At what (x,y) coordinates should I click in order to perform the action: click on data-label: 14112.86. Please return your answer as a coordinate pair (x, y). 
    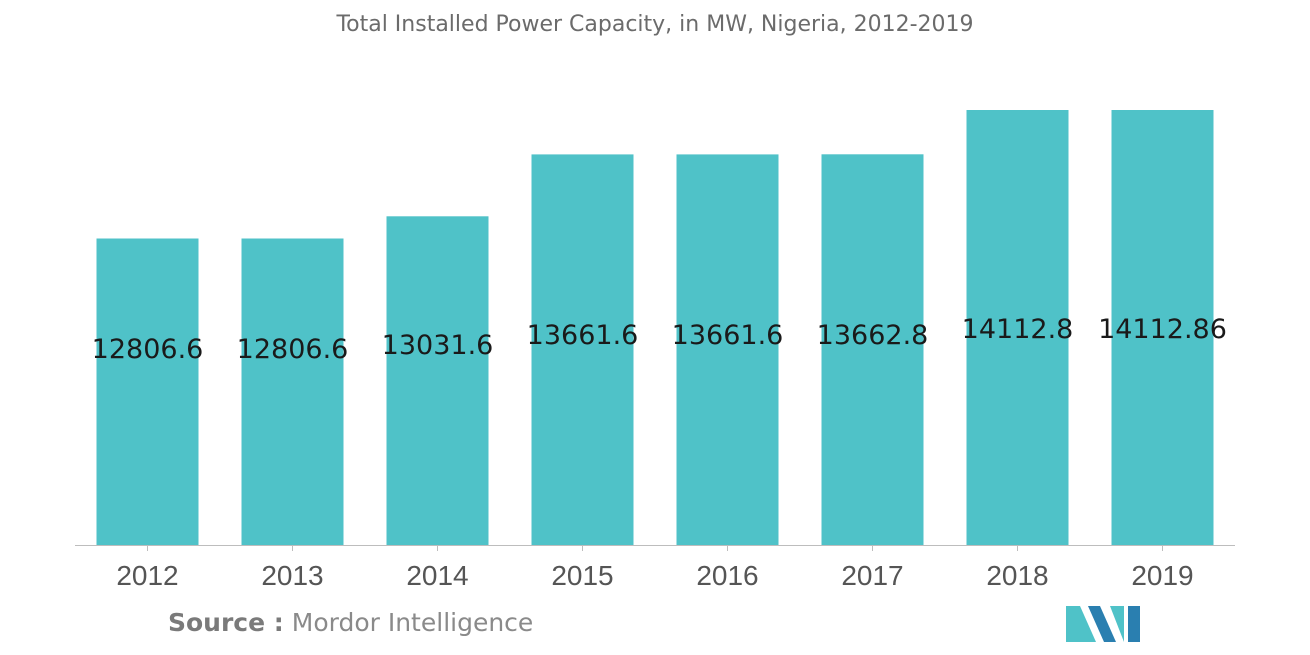
    Looking at the image, I should click on (1162, 329).